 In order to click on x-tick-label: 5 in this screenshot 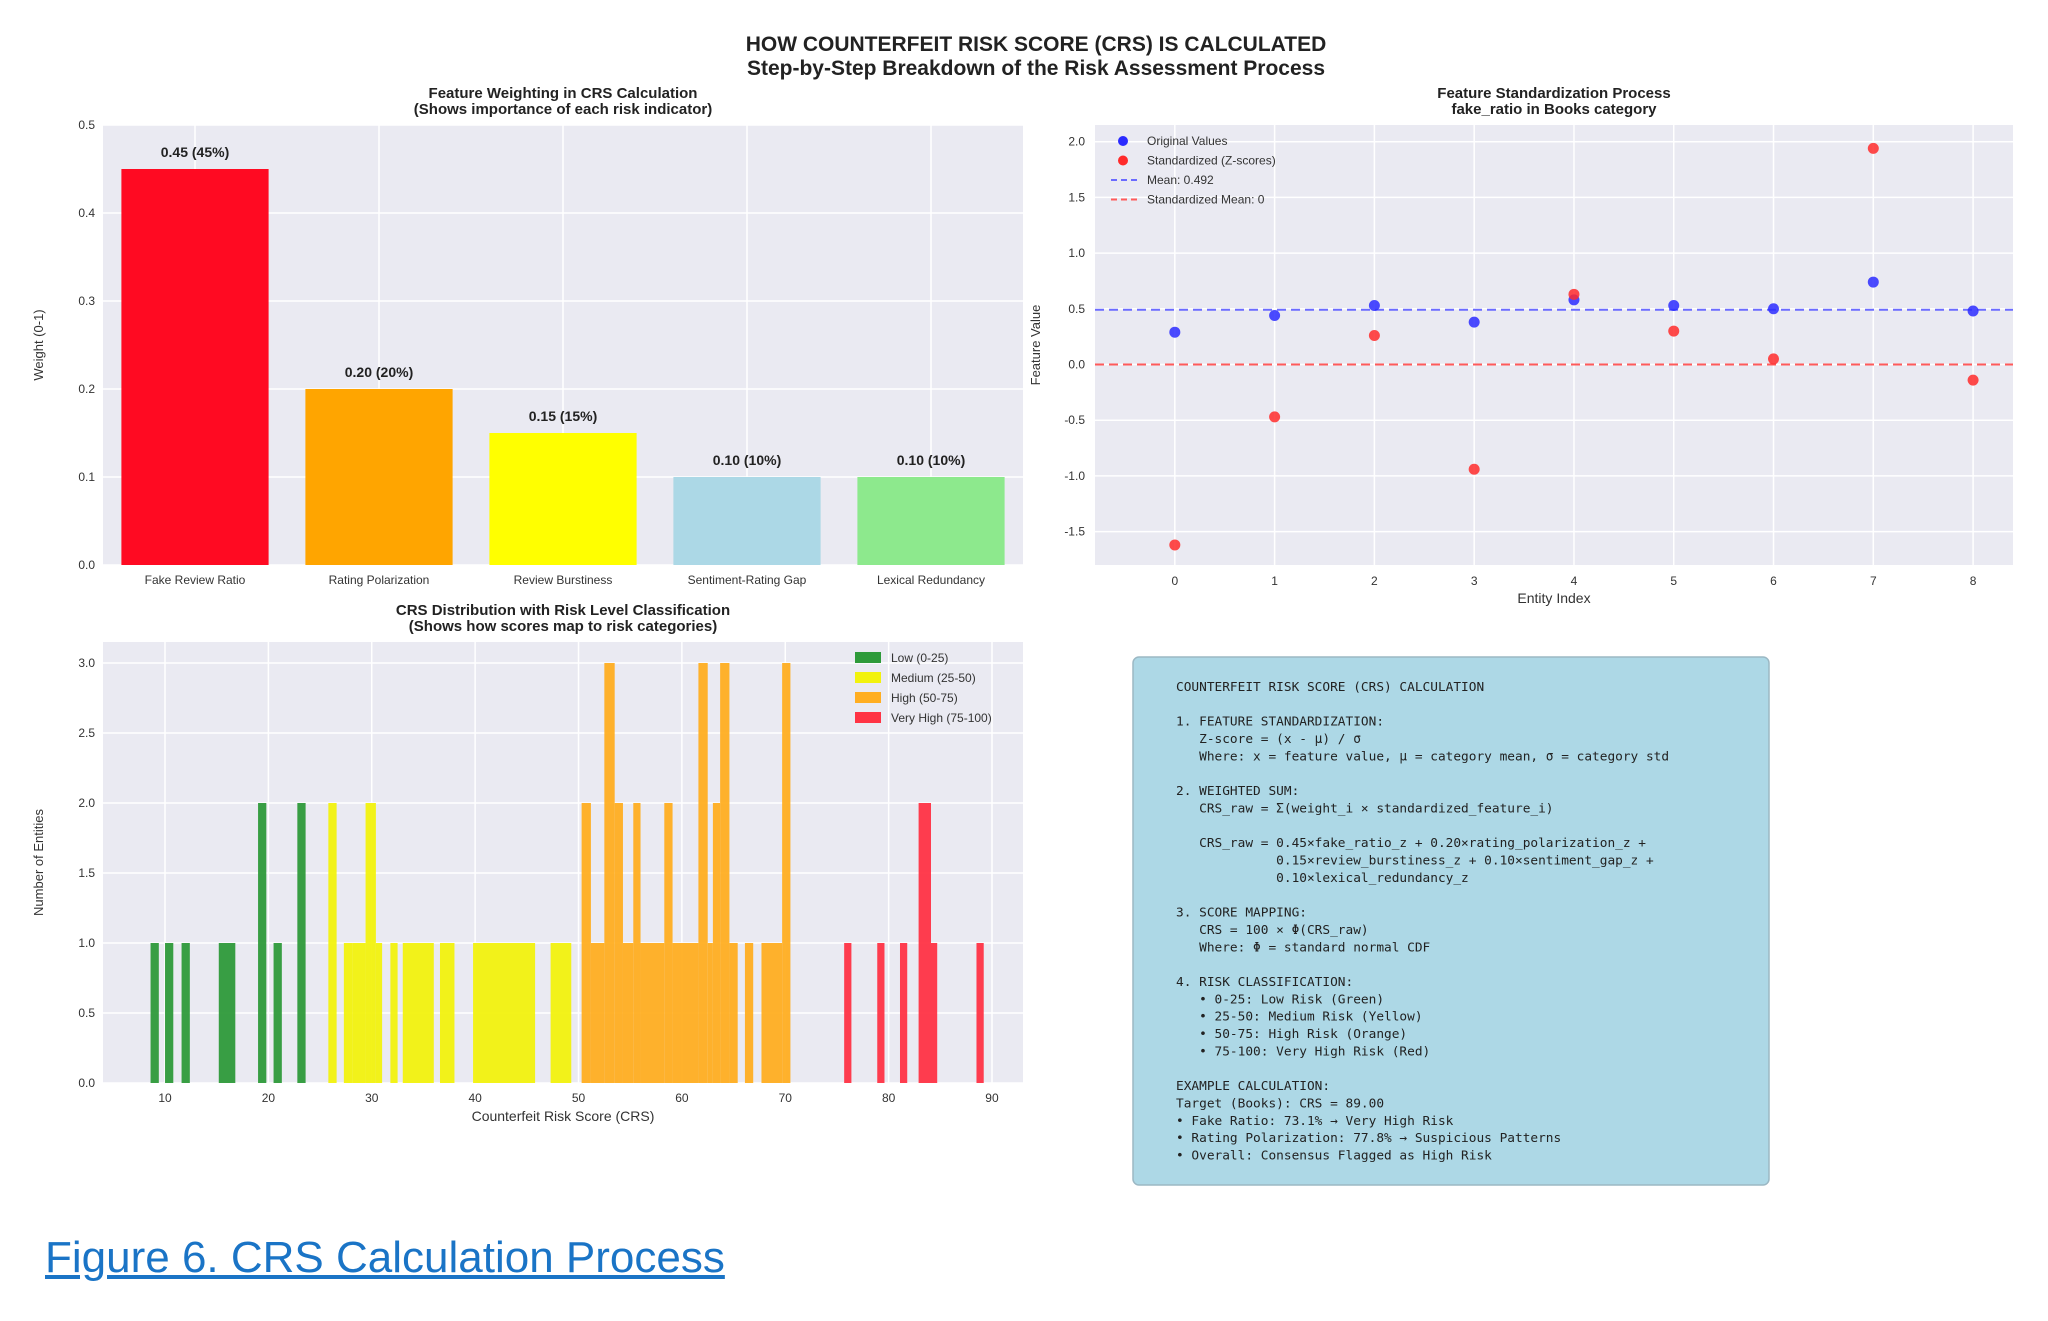, I will do `click(1673, 581)`.